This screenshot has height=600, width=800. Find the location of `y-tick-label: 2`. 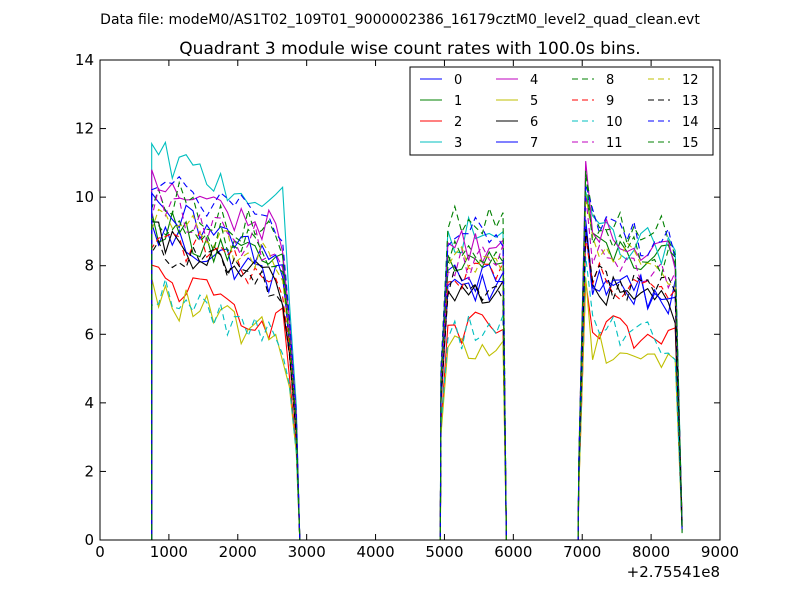

y-tick-label: 2 is located at coordinates (89, 471).